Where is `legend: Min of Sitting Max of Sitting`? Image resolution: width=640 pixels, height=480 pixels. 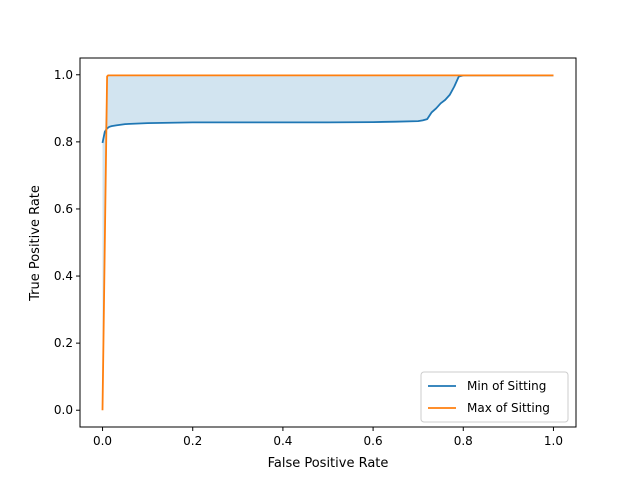
legend: Min of Sitting Max of Sitting is located at coordinates (494, 397).